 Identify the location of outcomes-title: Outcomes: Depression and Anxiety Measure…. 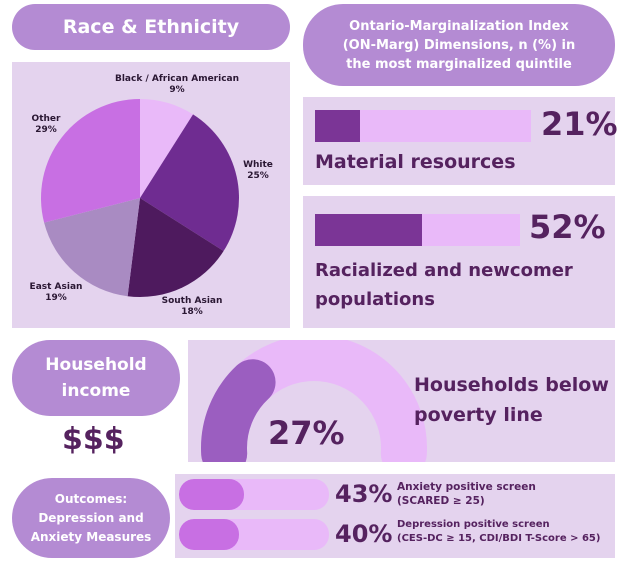
(91, 518).